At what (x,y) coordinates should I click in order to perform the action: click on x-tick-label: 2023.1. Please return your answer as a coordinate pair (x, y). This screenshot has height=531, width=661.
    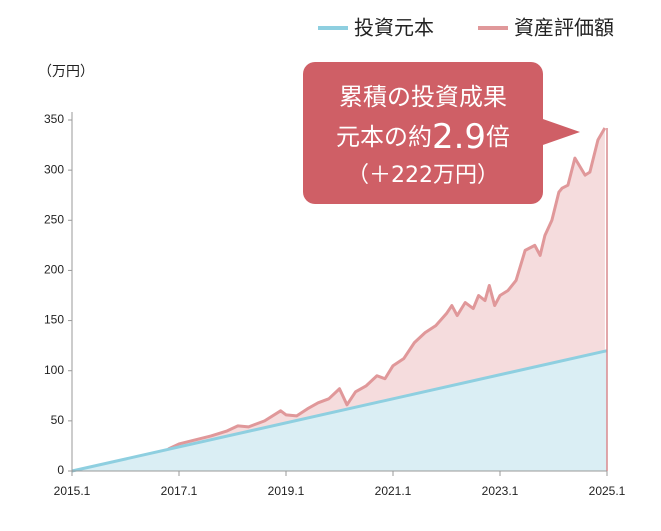
    Looking at the image, I should click on (500, 491).